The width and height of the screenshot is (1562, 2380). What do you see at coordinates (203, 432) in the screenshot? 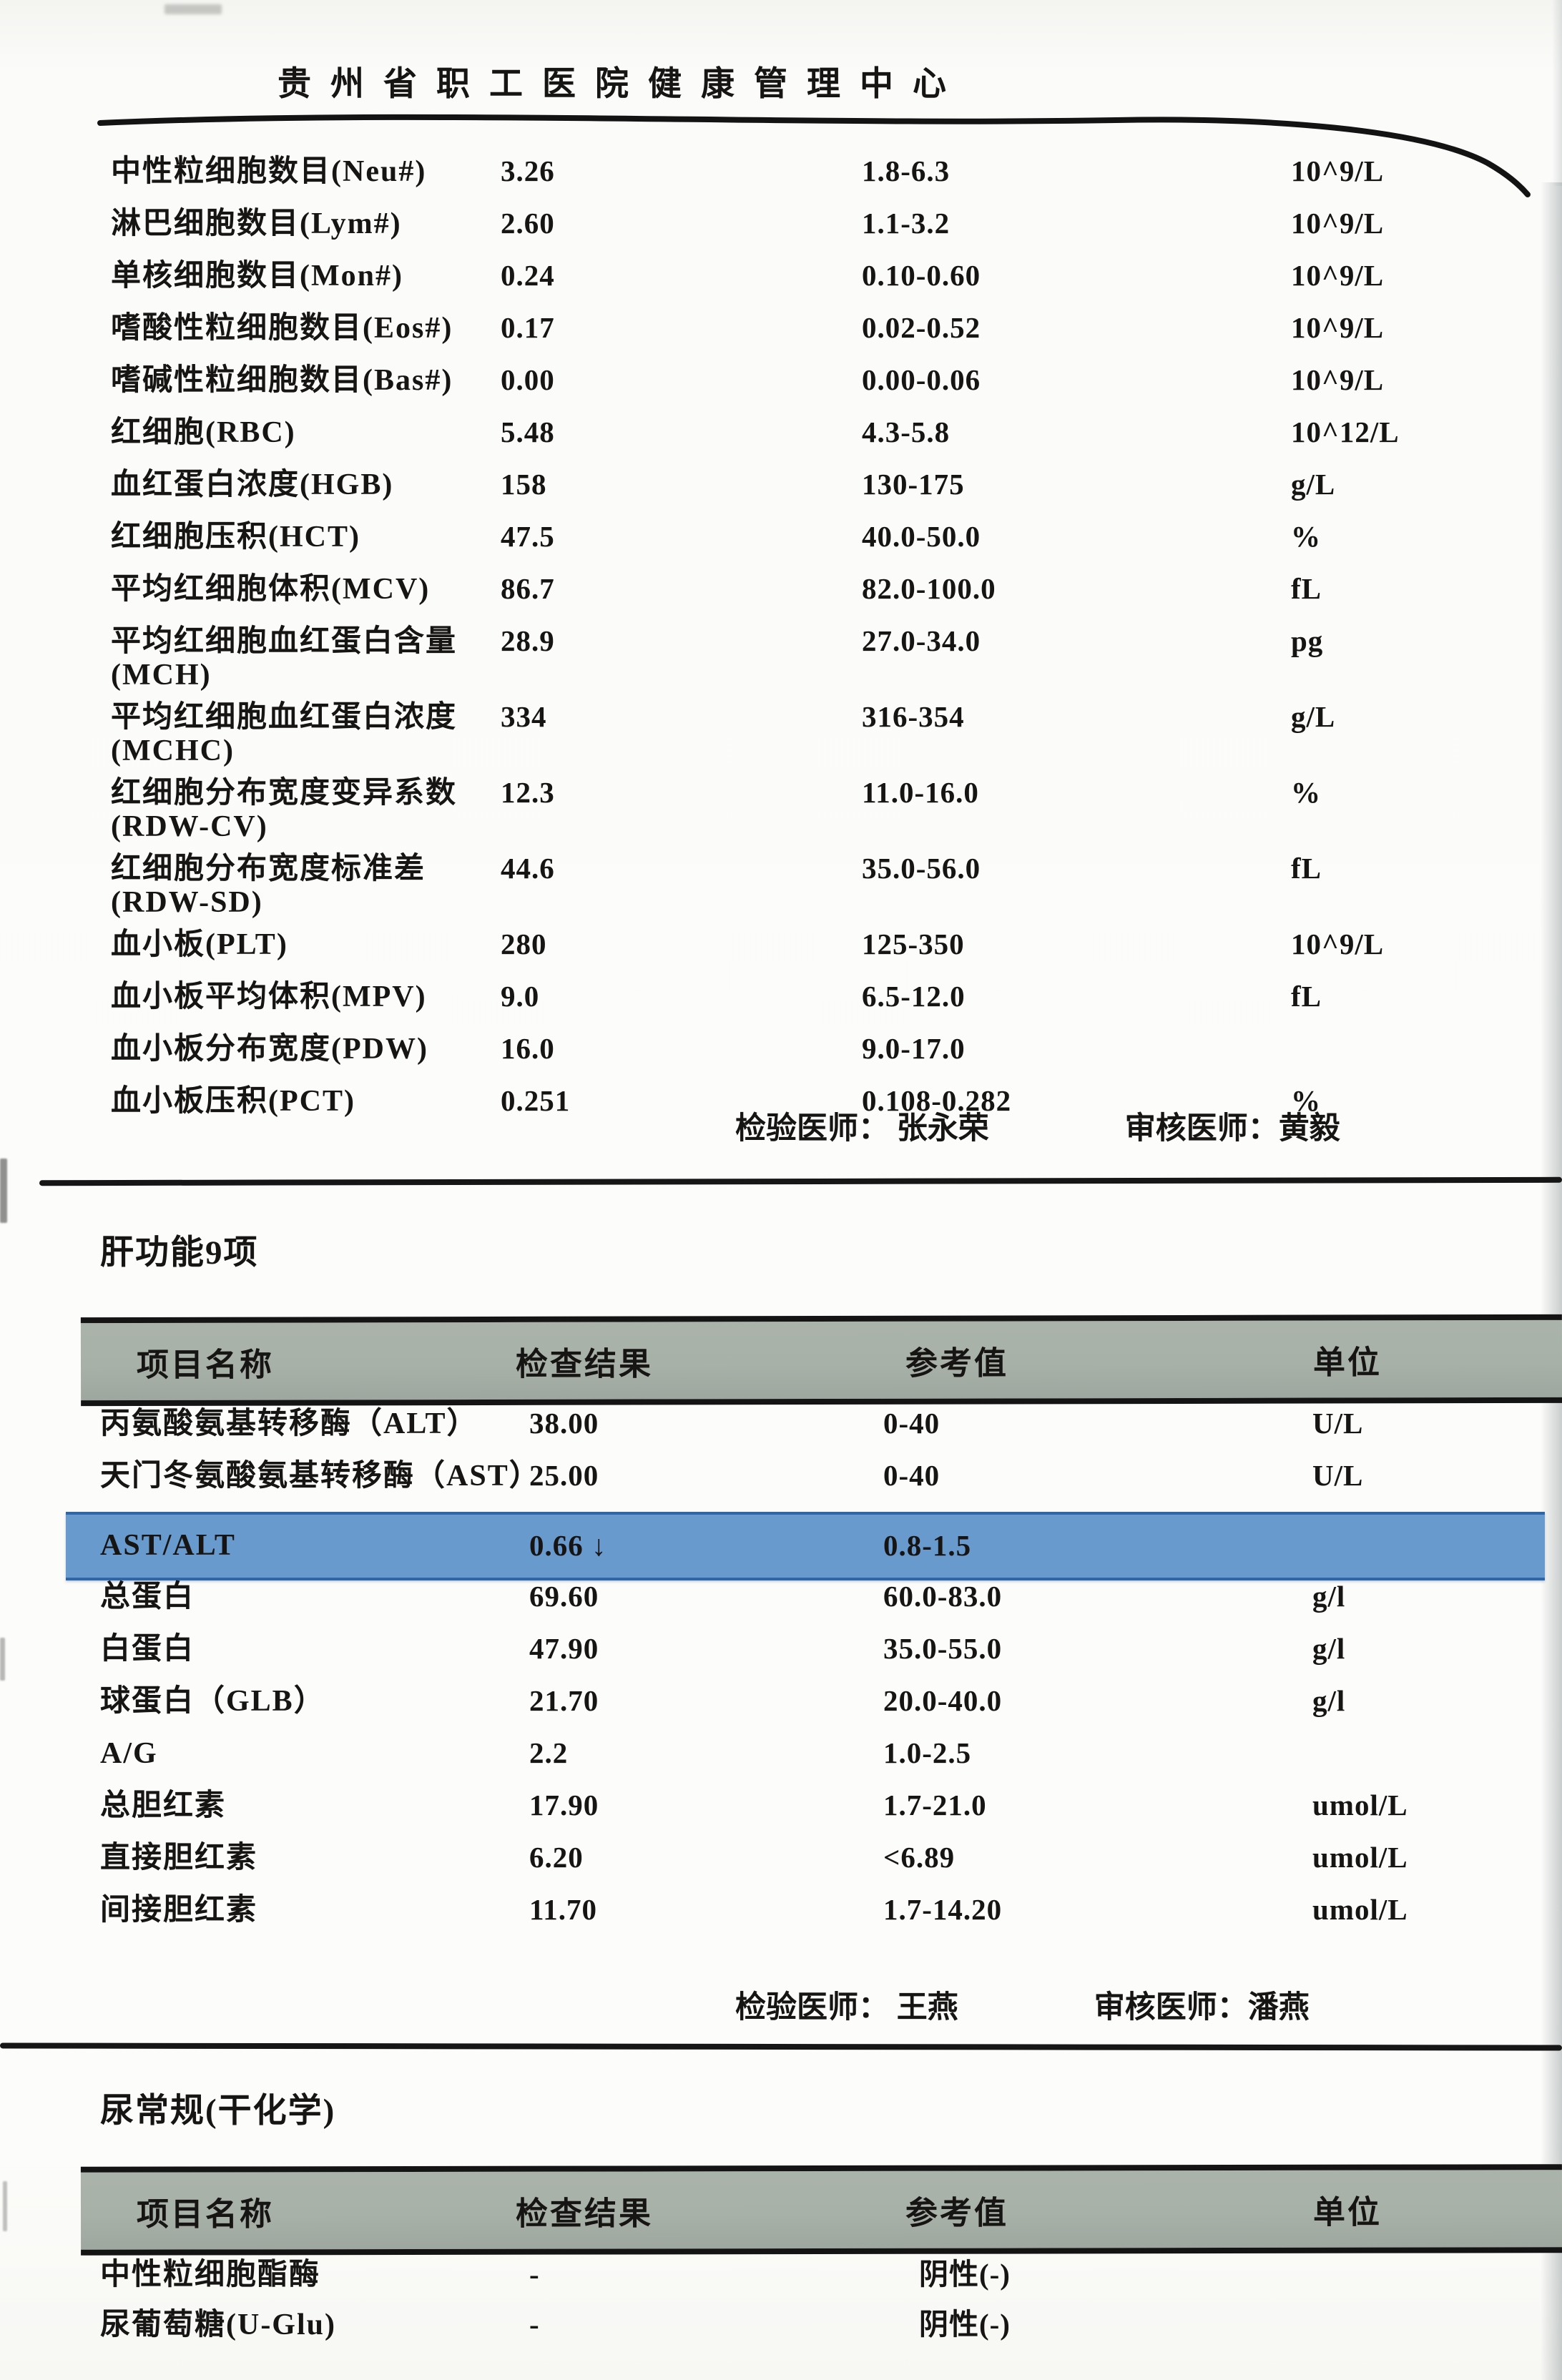
I see `test-name: 红细胞(RBC)` at bounding box center [203, 432].